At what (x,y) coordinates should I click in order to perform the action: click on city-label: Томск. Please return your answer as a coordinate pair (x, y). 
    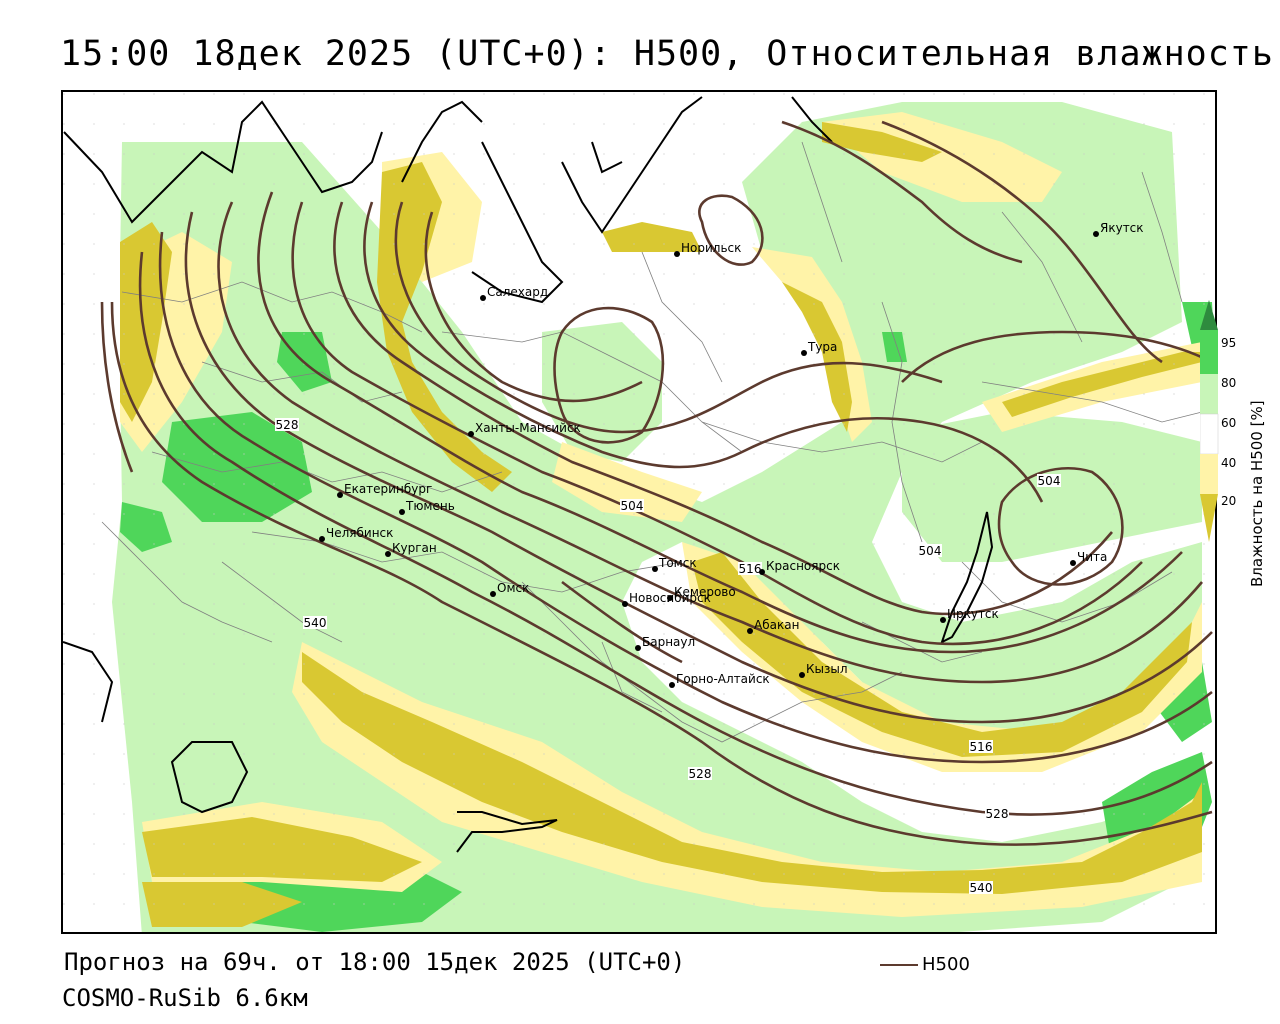
    Looking at the image, I should click on (677, 563).